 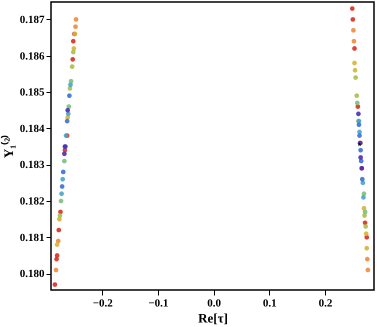 What do you see at coordinates (32, 165) in the screenshot?
I see `y-tick-label: 0.183` at bounding box center [32, 165].